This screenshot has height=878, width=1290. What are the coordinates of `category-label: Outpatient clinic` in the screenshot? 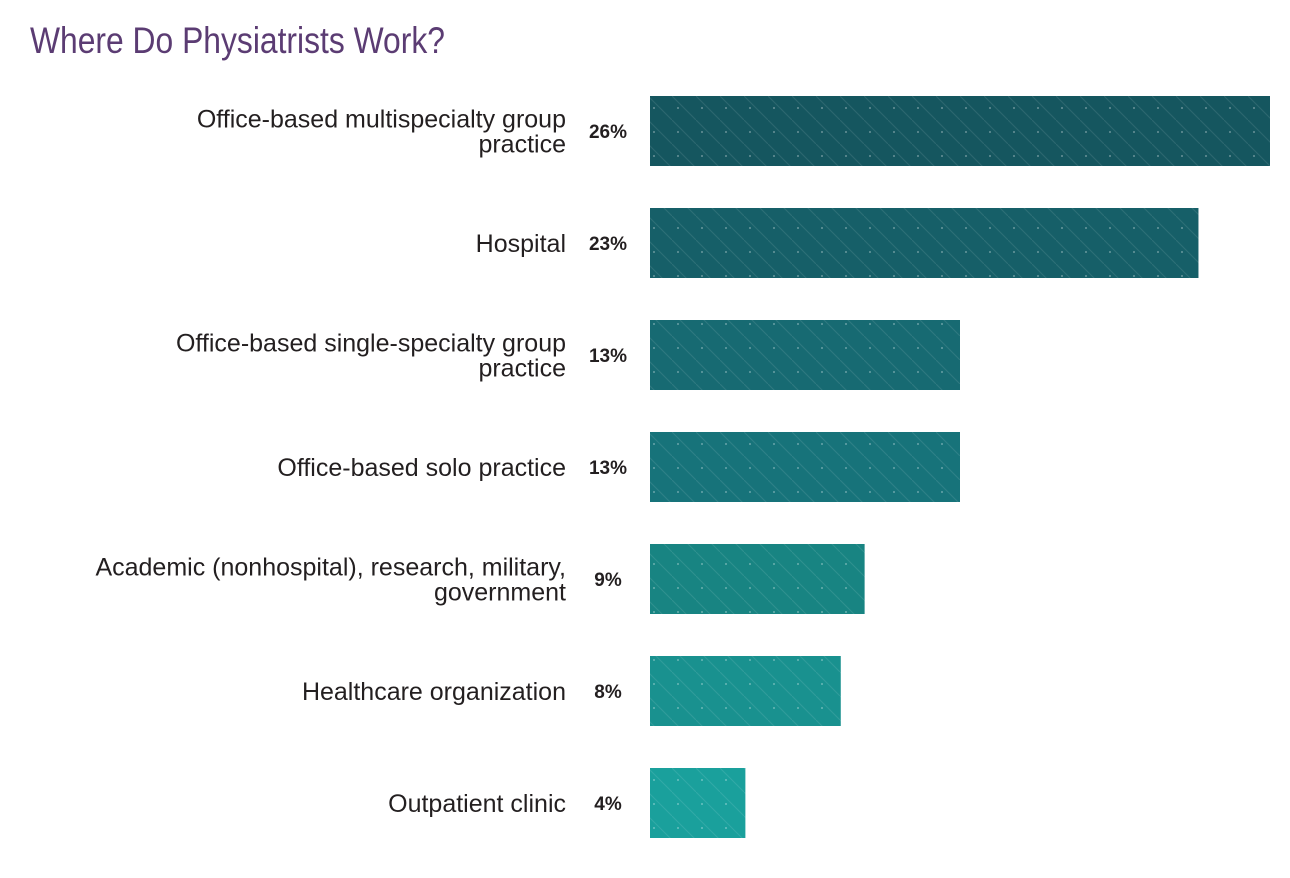 It's located at (477, 804).